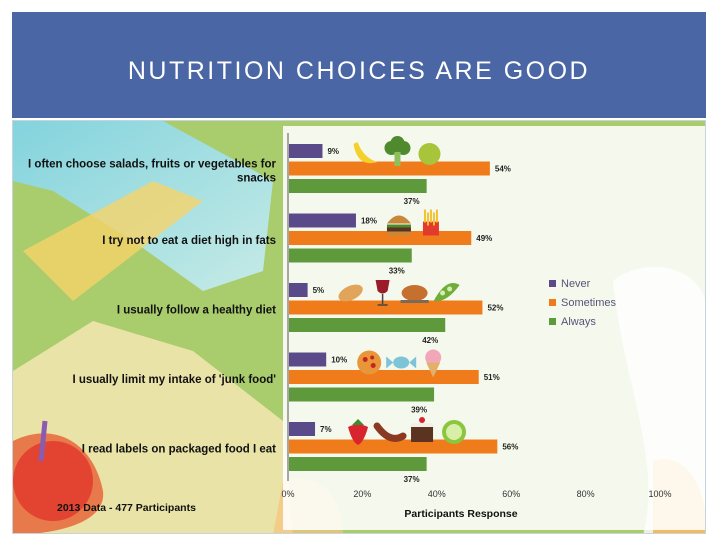 The height and width of the screenshot is (540, 720). Describe the element at coordinates (397, 271) in the screenshot. I see `data-label: 33%` at that location.